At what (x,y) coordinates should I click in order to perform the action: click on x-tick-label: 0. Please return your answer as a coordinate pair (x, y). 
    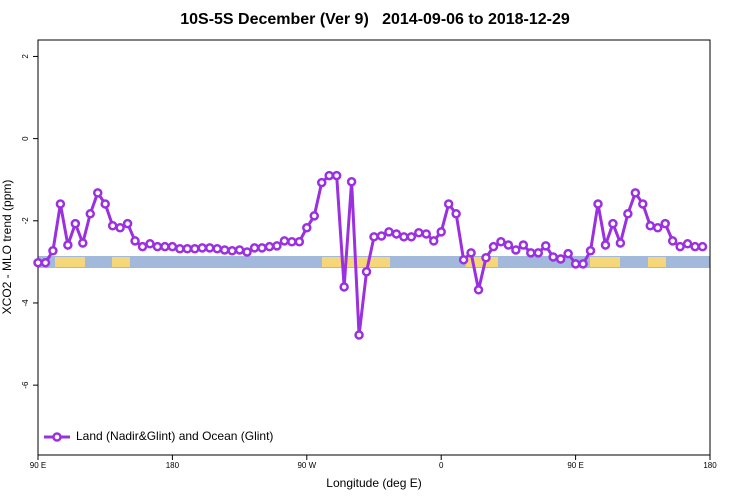
    Looking at the image, I should click on (441, 465).